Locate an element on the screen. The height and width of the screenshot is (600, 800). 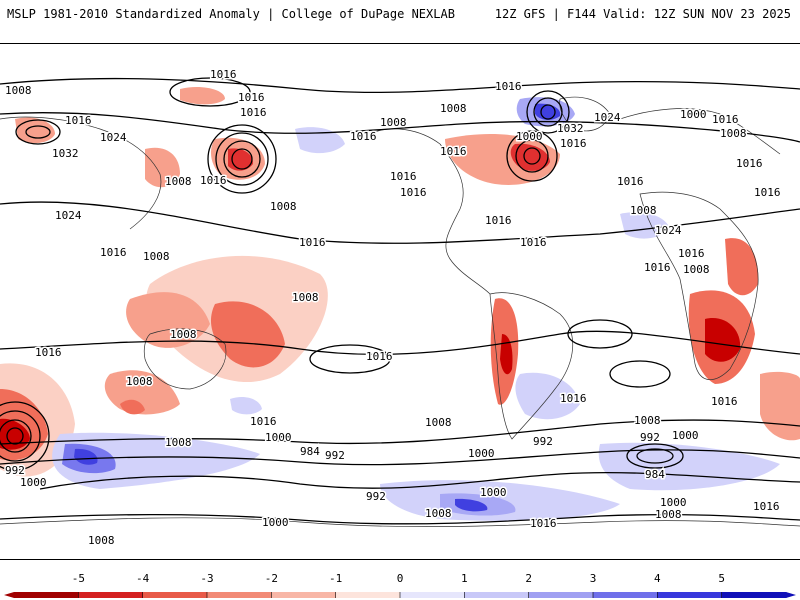
anomaly-hudson-core is located at coordinates (530, 157).